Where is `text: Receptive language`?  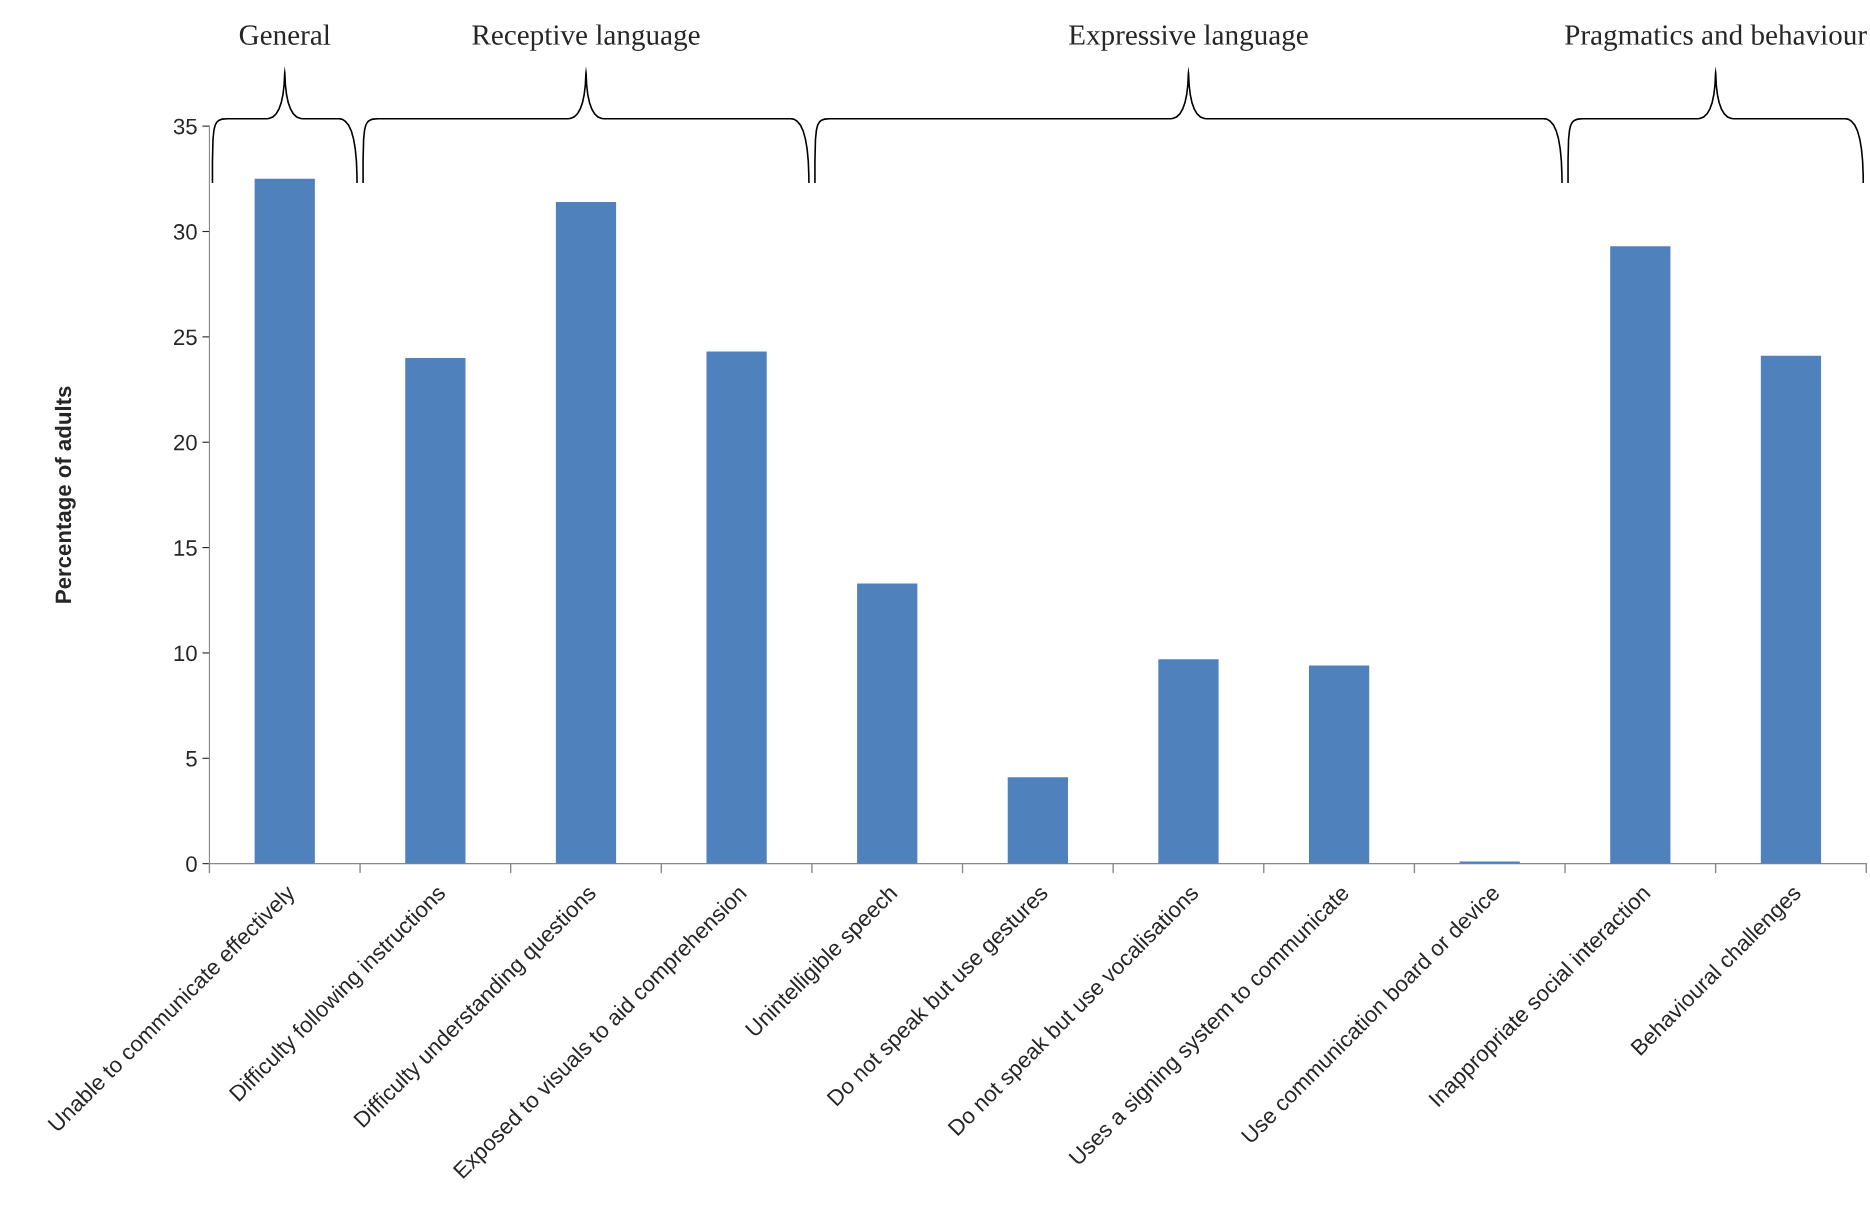 text: Receptive language is located at coordinates (586, 37).